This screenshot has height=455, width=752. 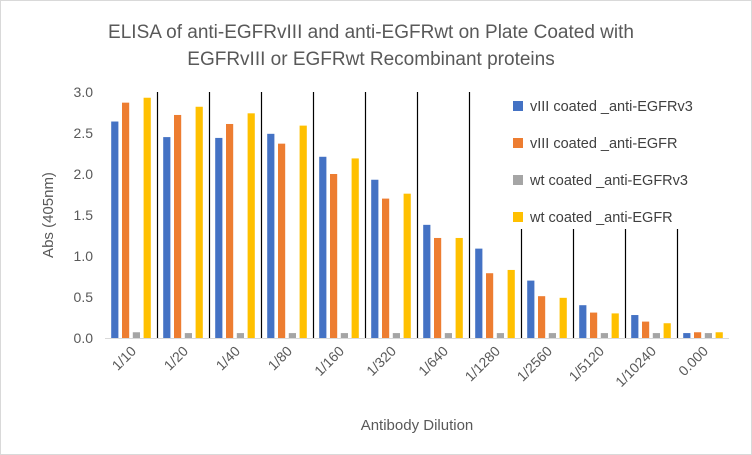 What do you see at coordinates (84, 174) in the screenshot?
I see `y-tick-label: 2.0` at bounding box center [84, 174].